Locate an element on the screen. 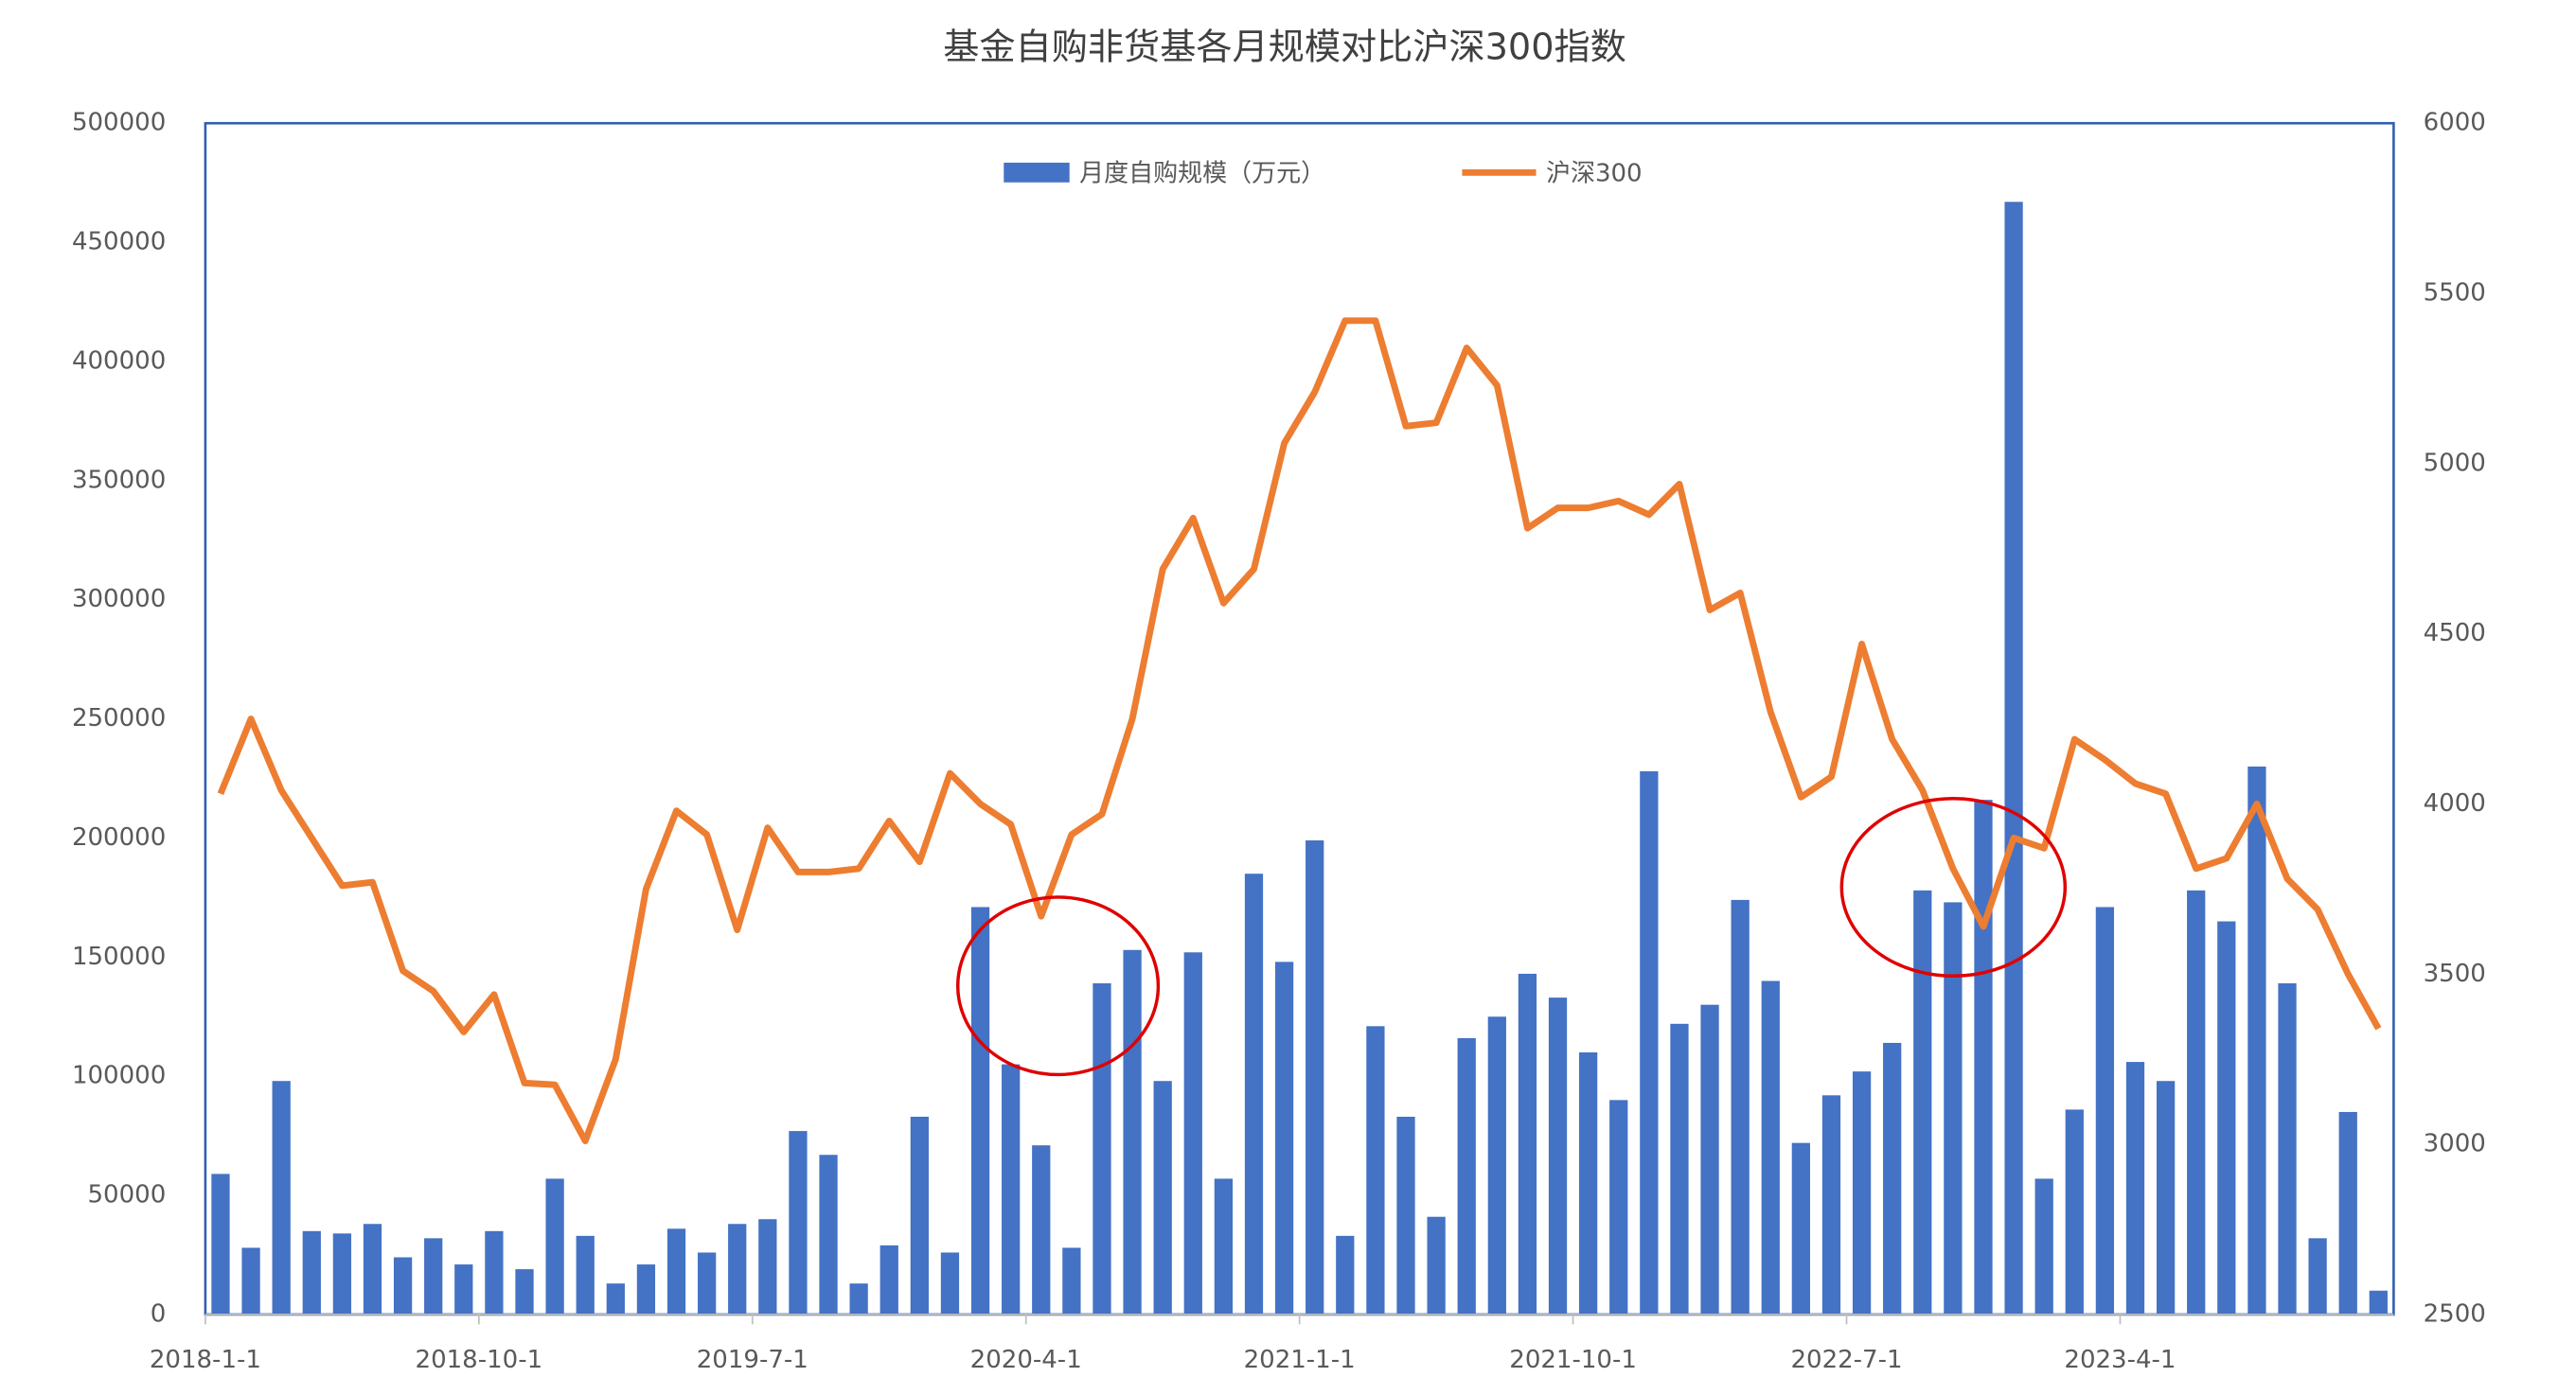 This screenshot has height=1395, width=2576. x-tick-label: 2022-7-1 is located at coordinates (1846, 1360).